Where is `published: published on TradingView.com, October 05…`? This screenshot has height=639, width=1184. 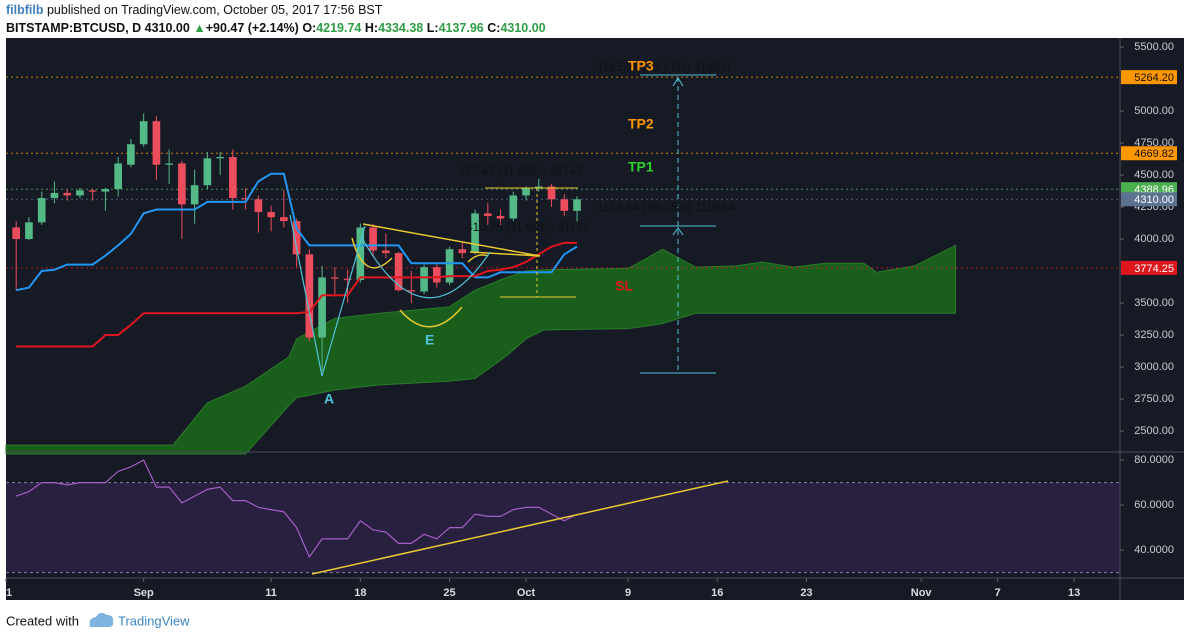
published: published on TradingView.com, October 05… is located at coordinates (213, 10).